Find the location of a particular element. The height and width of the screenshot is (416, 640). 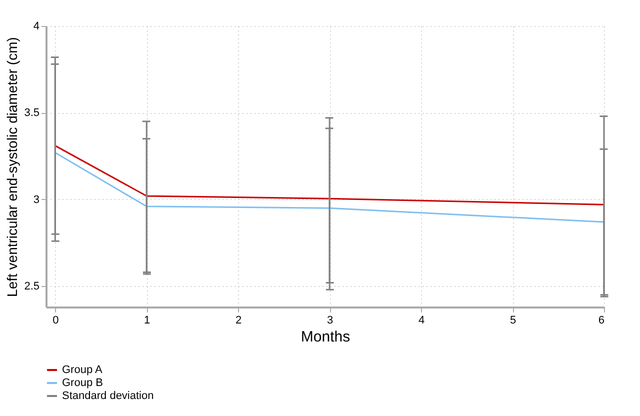

text: Standard deviation is located at coordinates (108, 396).